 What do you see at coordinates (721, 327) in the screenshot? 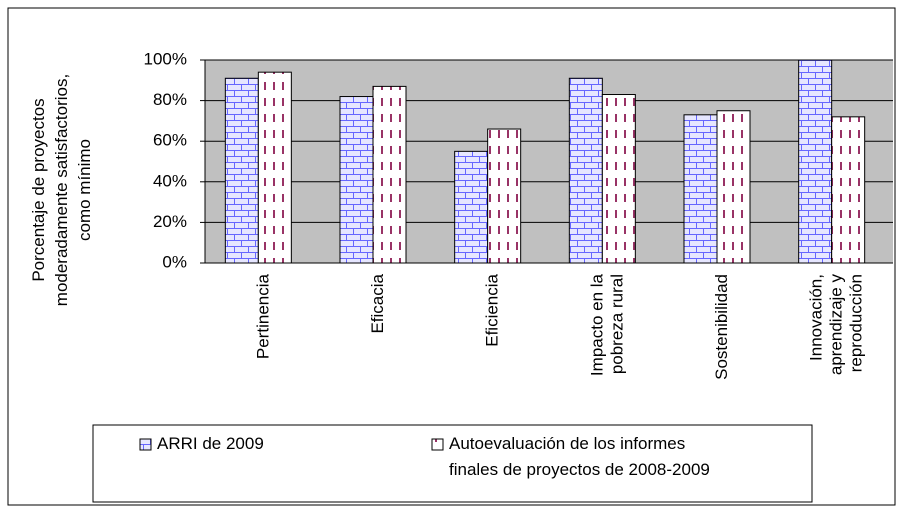
I see `x-tick-label: Sostenibilidad` at bounding box center [721, 327].